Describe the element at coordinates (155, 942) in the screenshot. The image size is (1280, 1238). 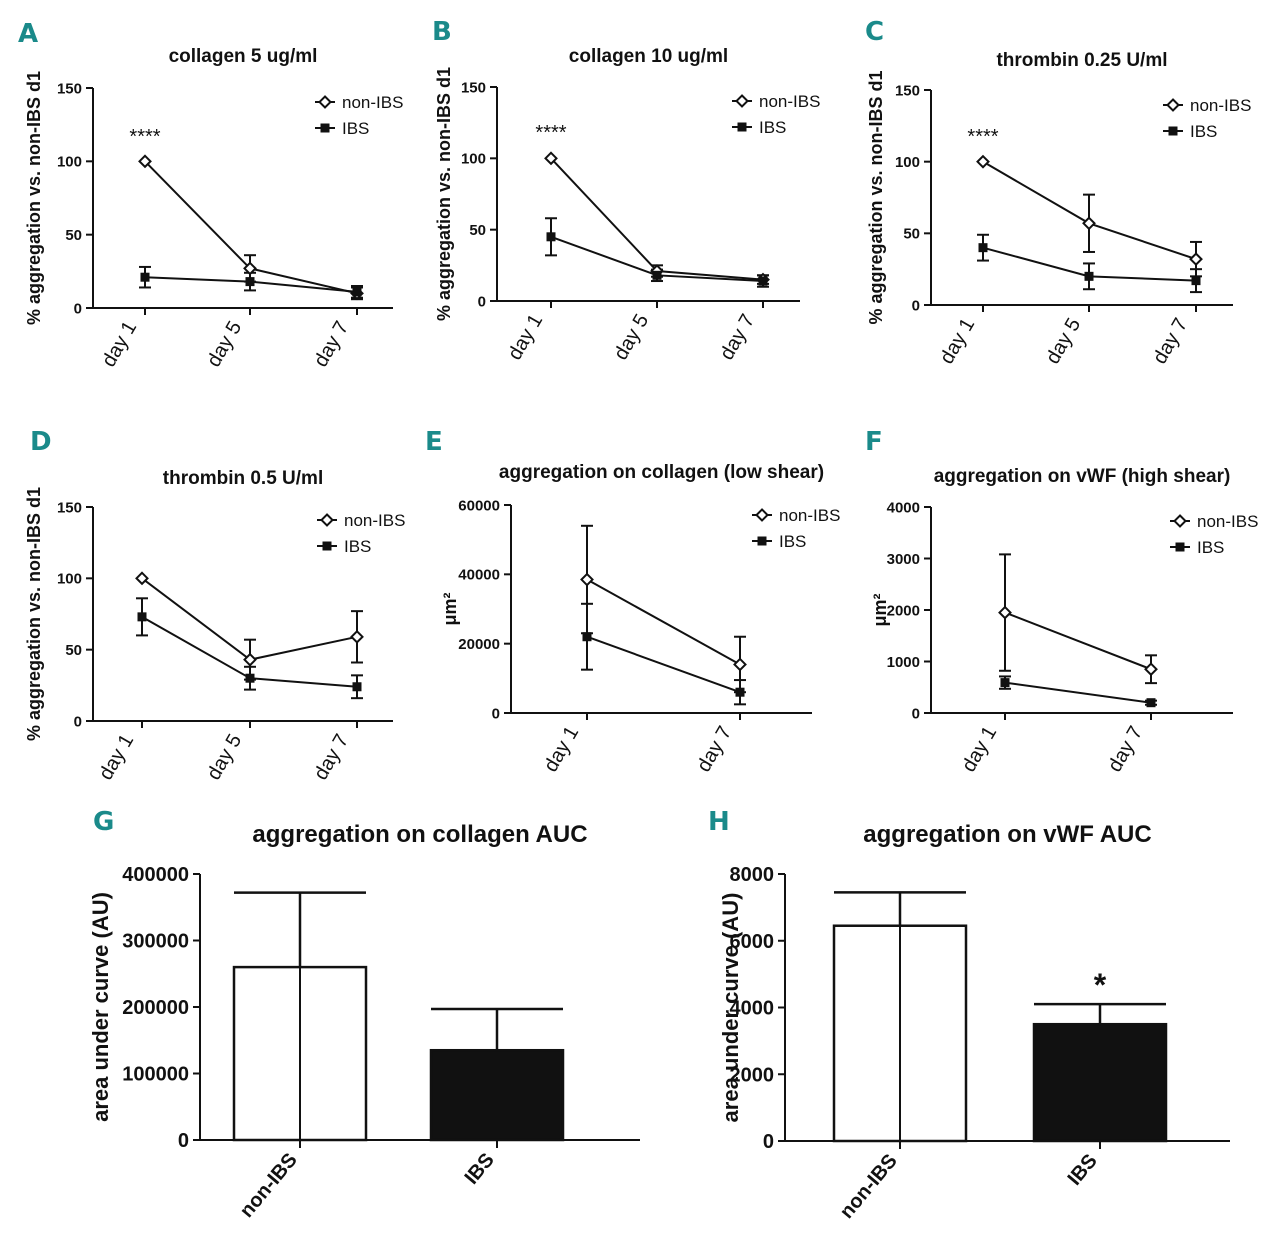
I see `y-tick-label: 300000` at that location.